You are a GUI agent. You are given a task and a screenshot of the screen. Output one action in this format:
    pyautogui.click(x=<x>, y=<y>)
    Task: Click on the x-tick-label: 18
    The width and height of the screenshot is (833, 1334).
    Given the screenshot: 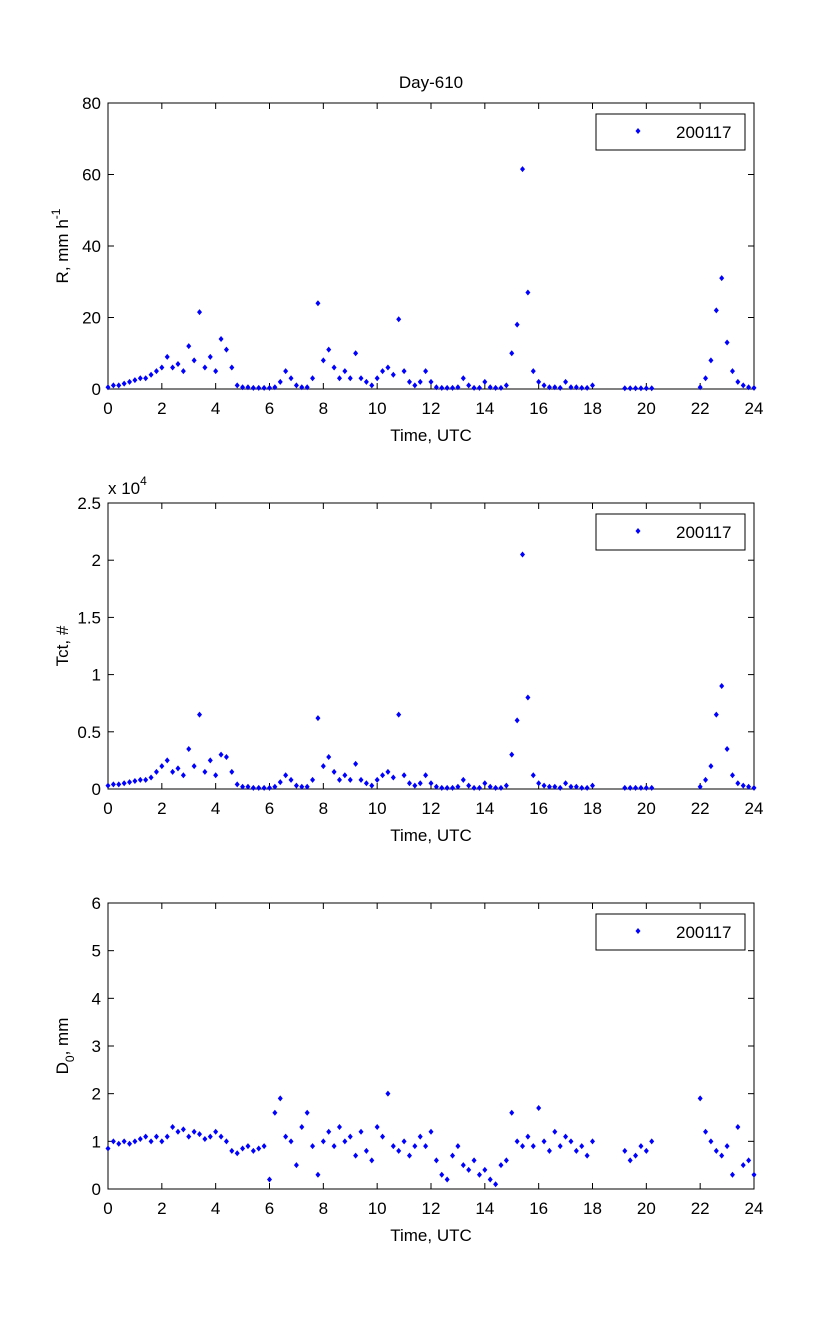 What is the action you would take?
    pyautogui.click(x=592, y=408)
    